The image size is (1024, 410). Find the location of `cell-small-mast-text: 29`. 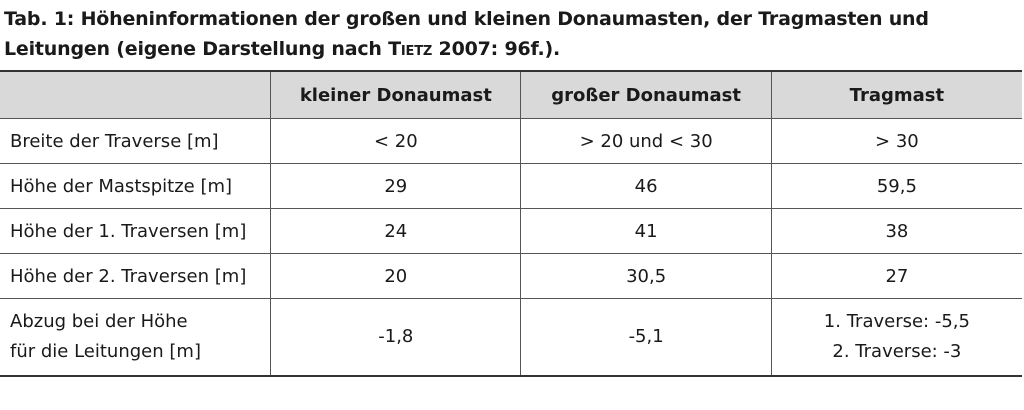

cell-small-mast-text: 29 is located at coordinates (396, 186).